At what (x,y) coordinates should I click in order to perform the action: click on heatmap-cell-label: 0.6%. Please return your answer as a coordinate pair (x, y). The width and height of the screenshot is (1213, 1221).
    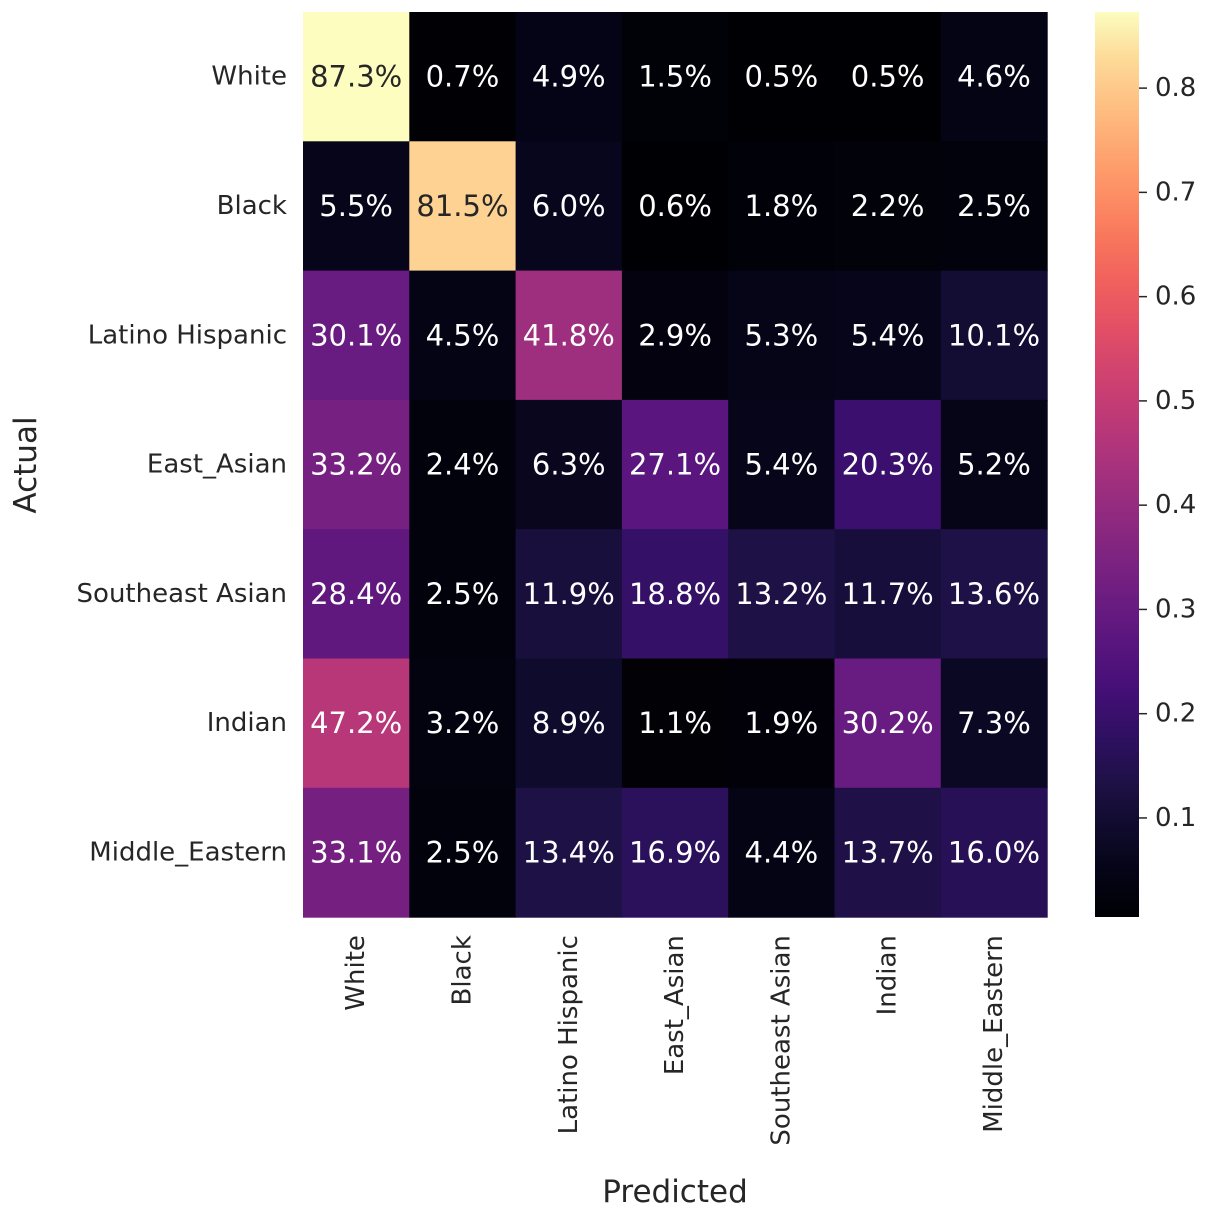
    Looking at the image, I should click on (675, 206).